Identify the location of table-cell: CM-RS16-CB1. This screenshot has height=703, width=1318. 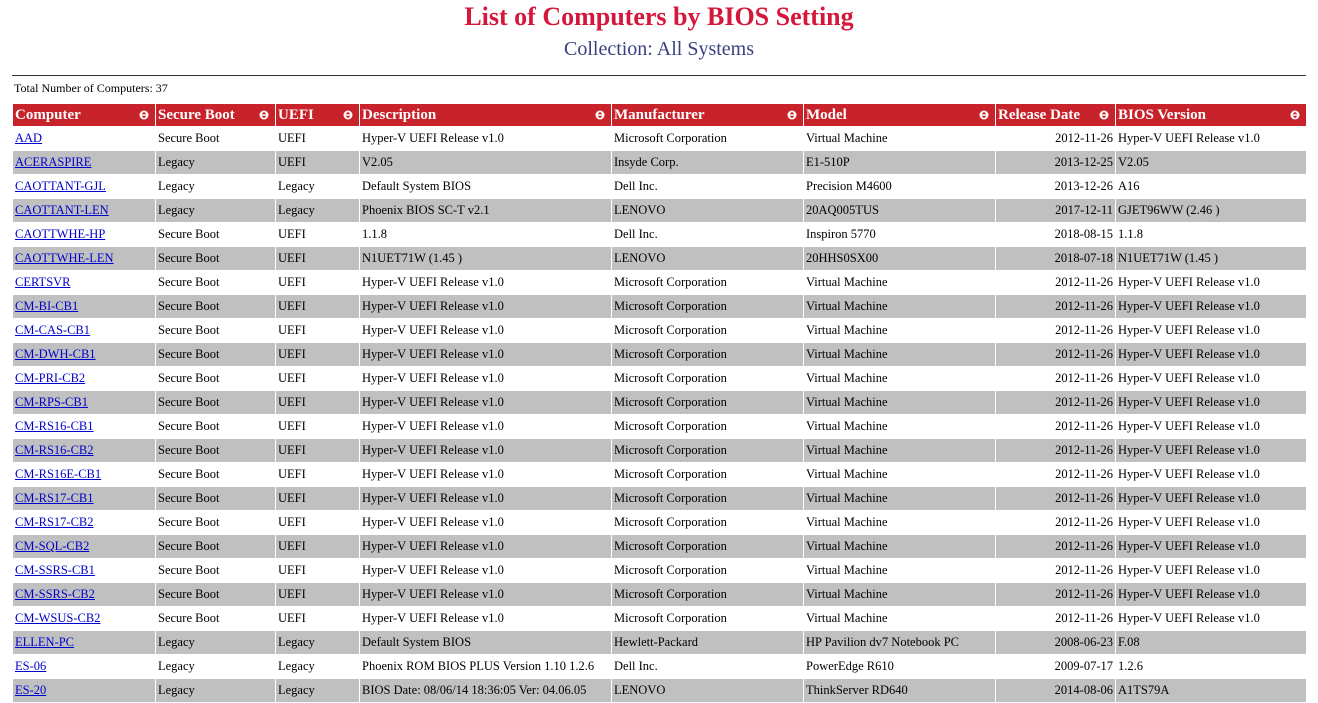
(84, 426).